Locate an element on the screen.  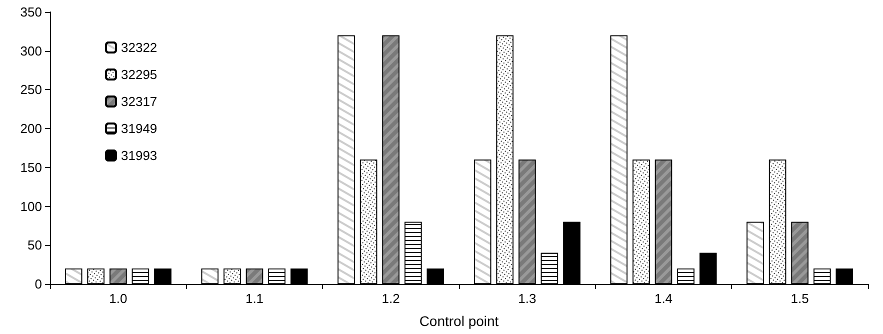
x-tick-label: 1.3 is located at coordinates (527, 298).